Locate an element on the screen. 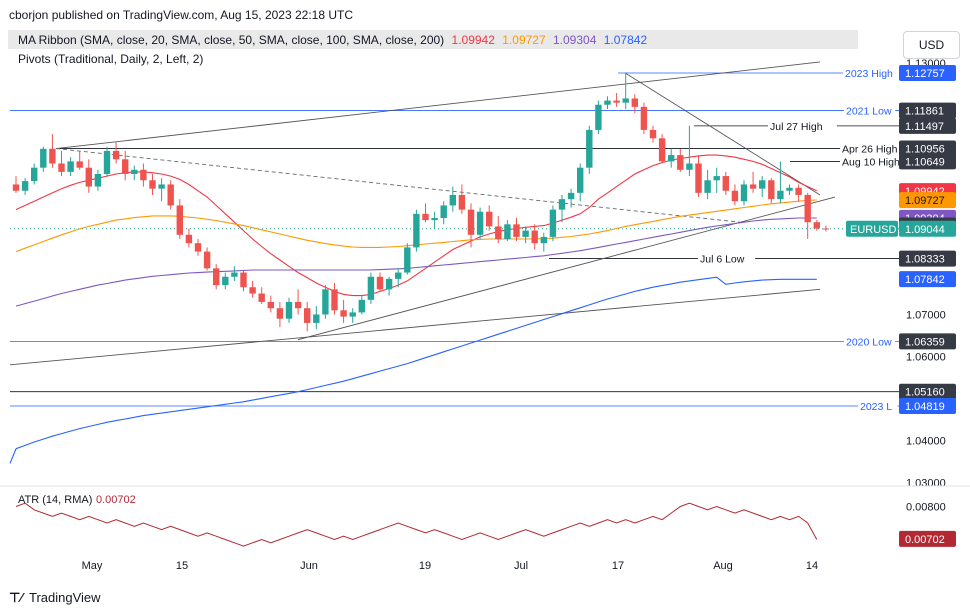  price-label: 1.04819 is located at coordinates (925, 407).